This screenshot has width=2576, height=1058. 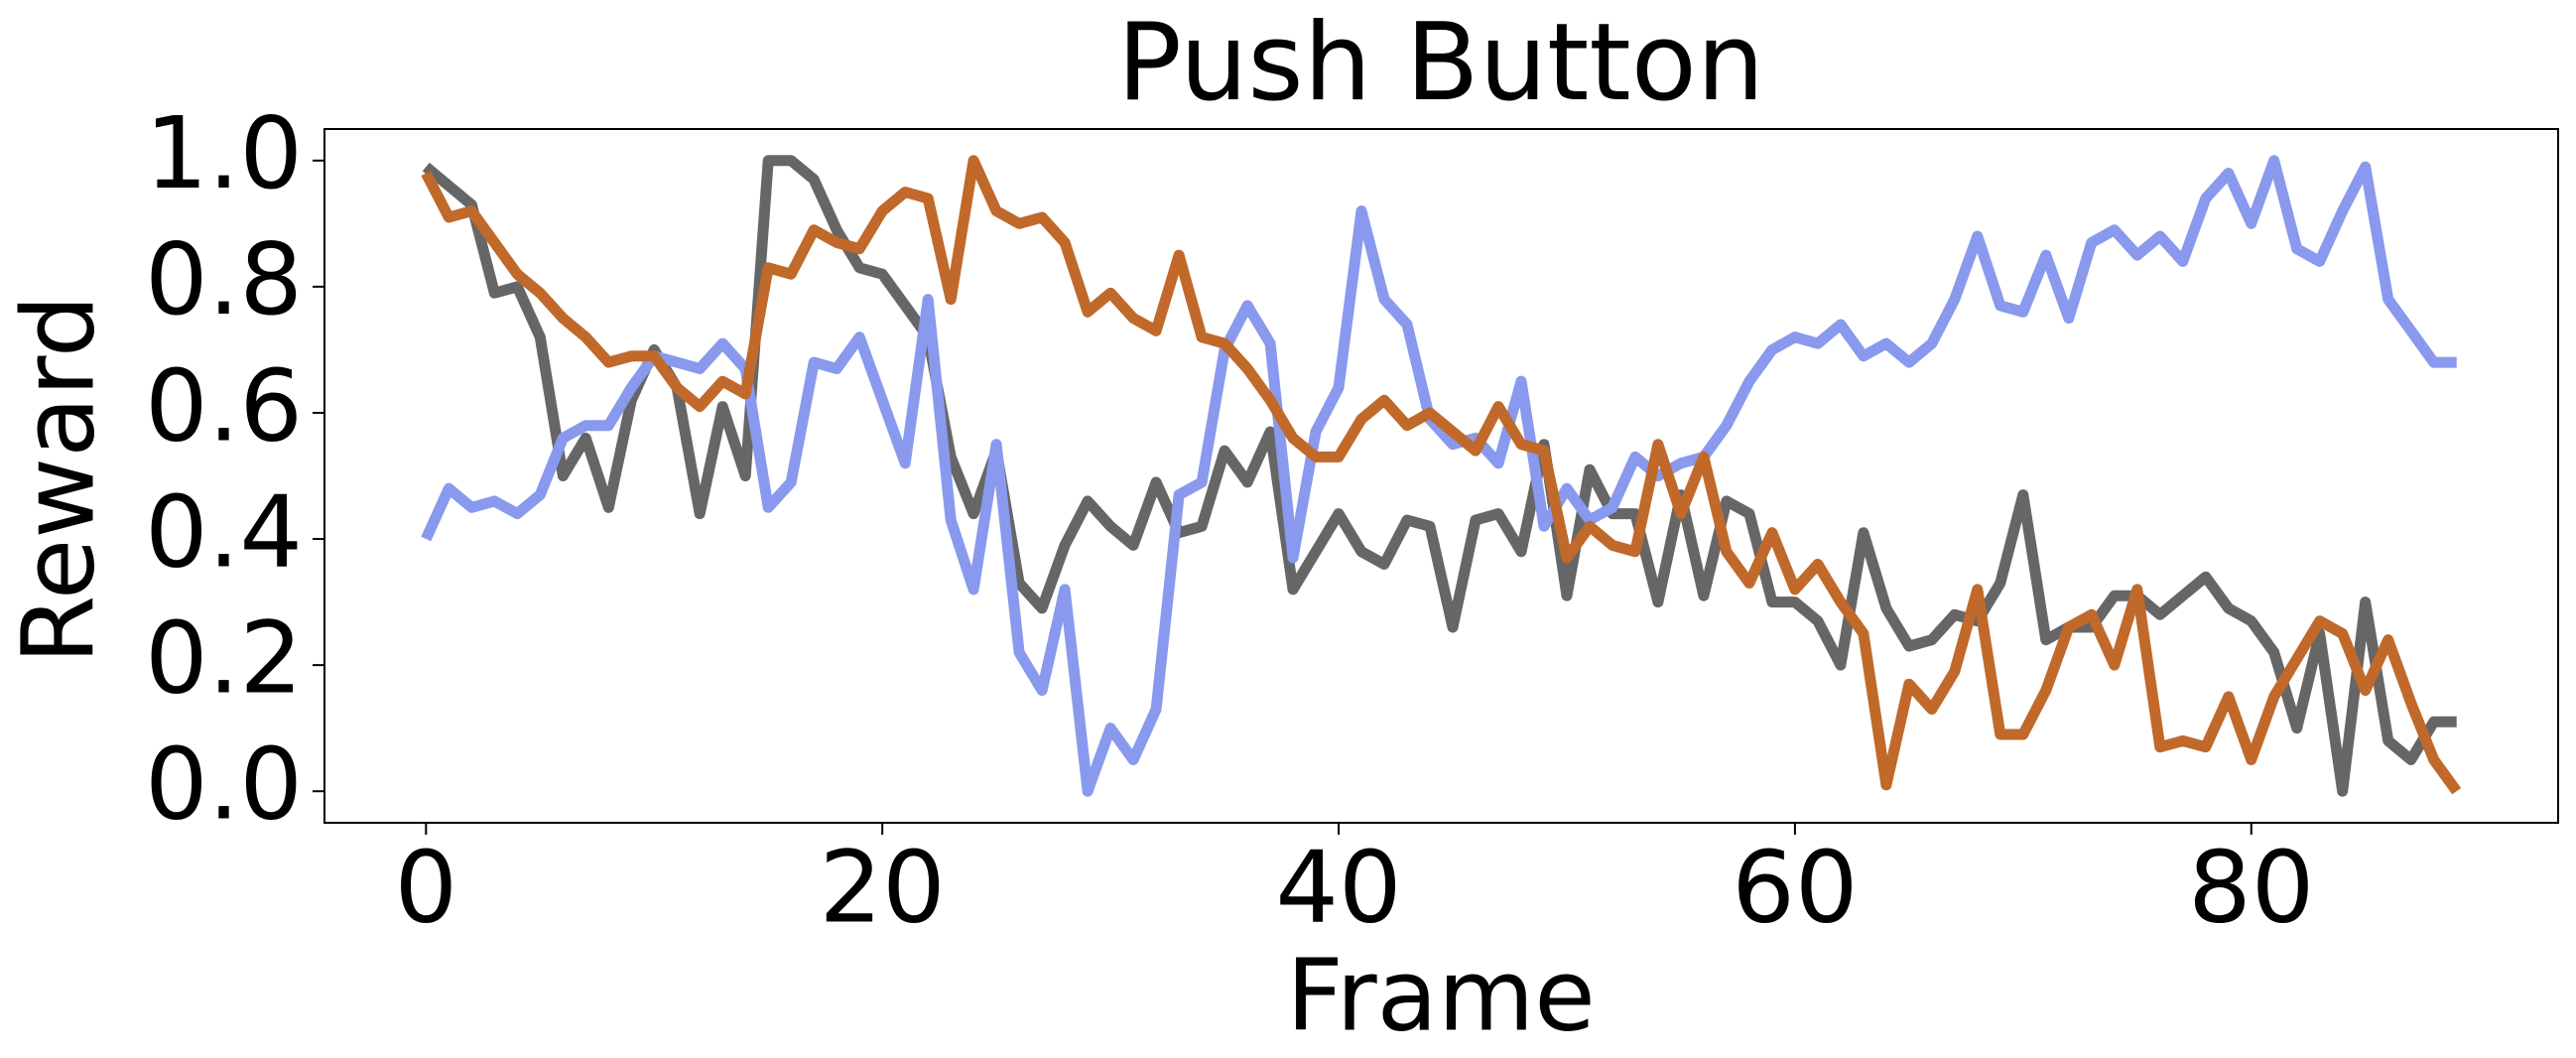 What do you see at coordinates (1441, 63) in the screenshot?
I see `chart-title: Push Button` at bounding box center [1441, 63].